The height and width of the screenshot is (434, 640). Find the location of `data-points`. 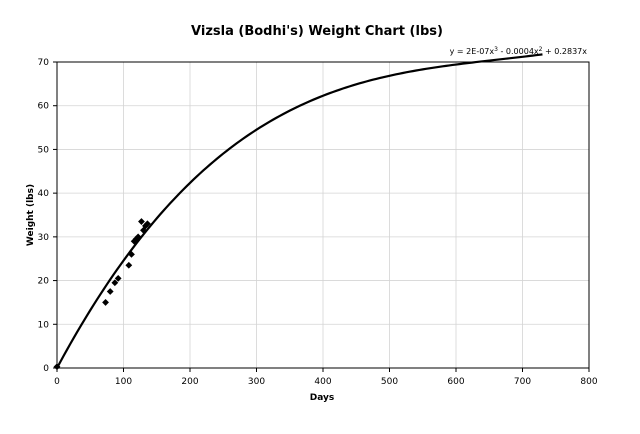

data-points is located at coordinates (102, 294).